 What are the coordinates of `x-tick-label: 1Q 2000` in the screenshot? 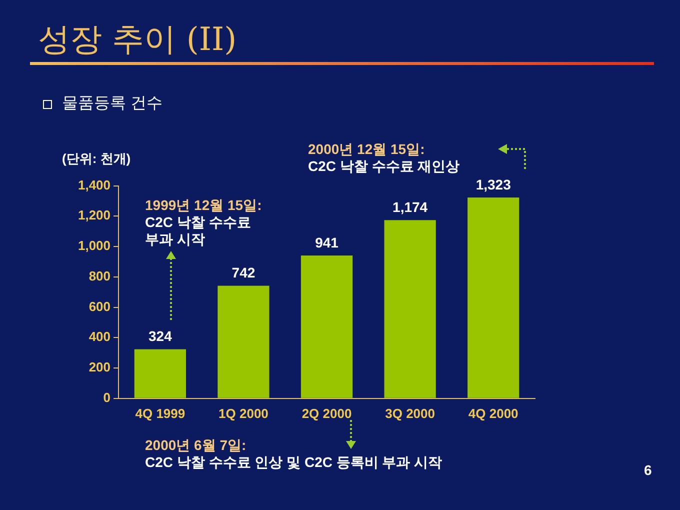 It's located at (243, 413).